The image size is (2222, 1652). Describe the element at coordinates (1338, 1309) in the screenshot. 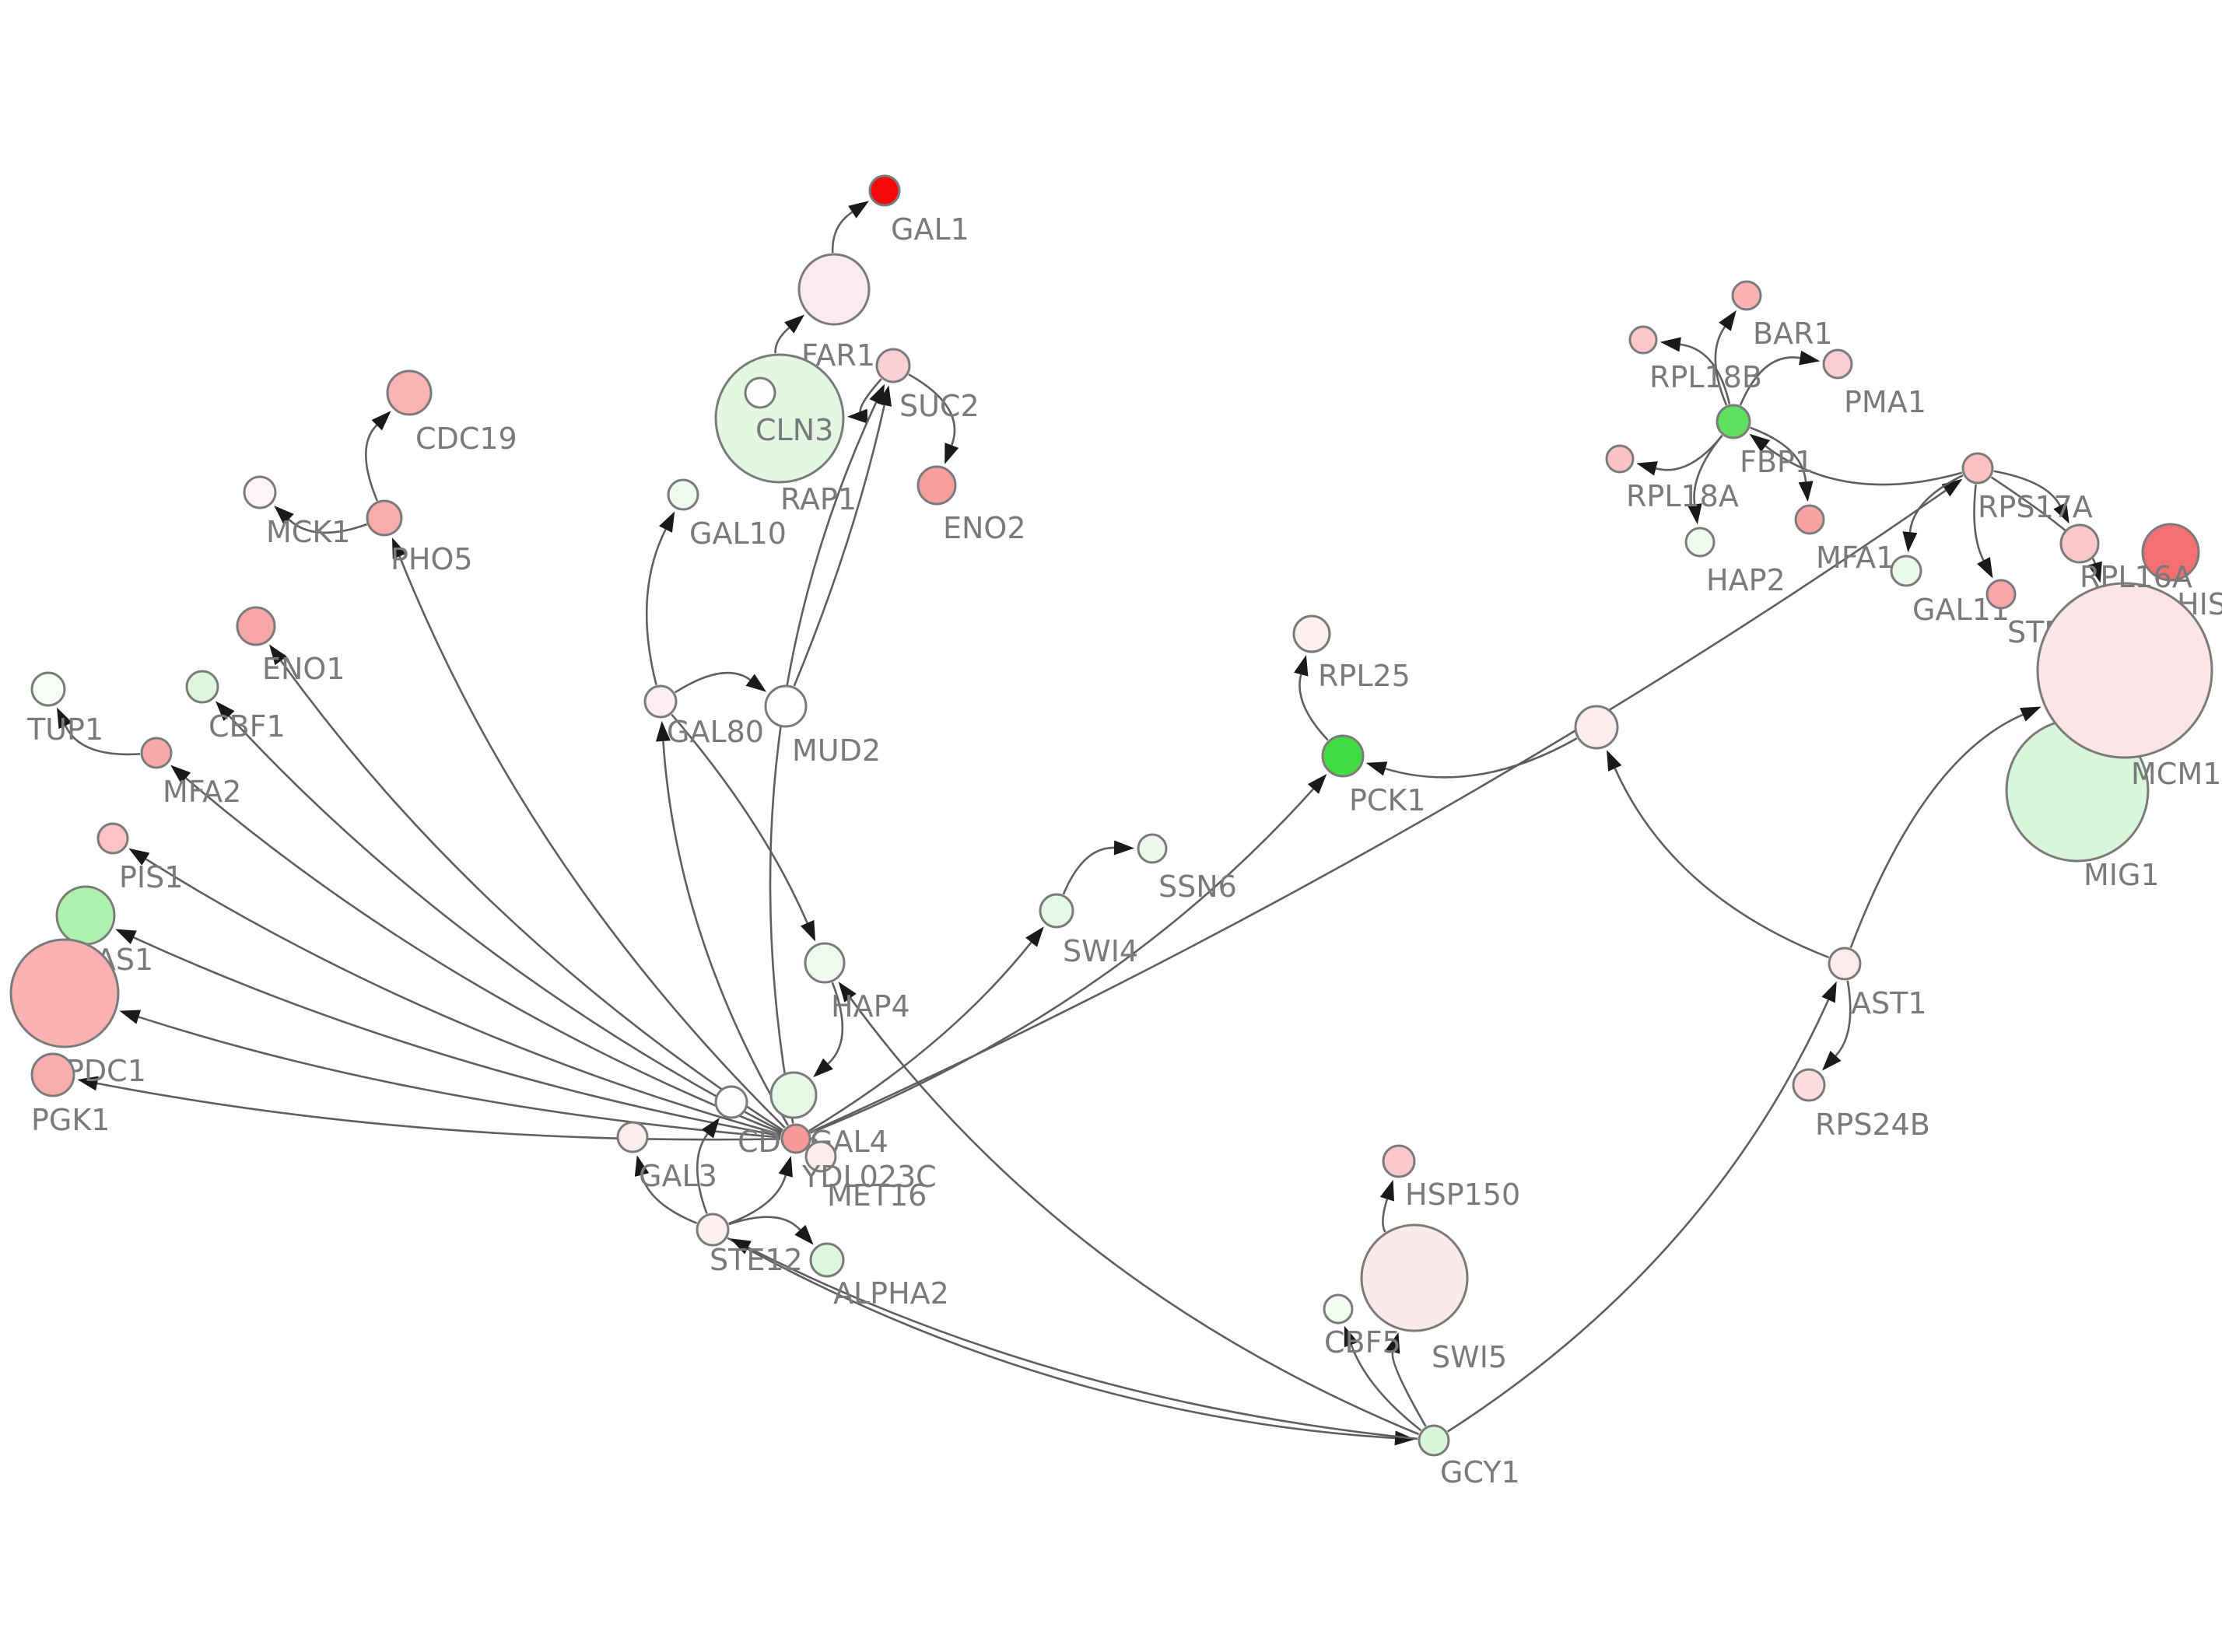

I see `node-CBF5` at that location.